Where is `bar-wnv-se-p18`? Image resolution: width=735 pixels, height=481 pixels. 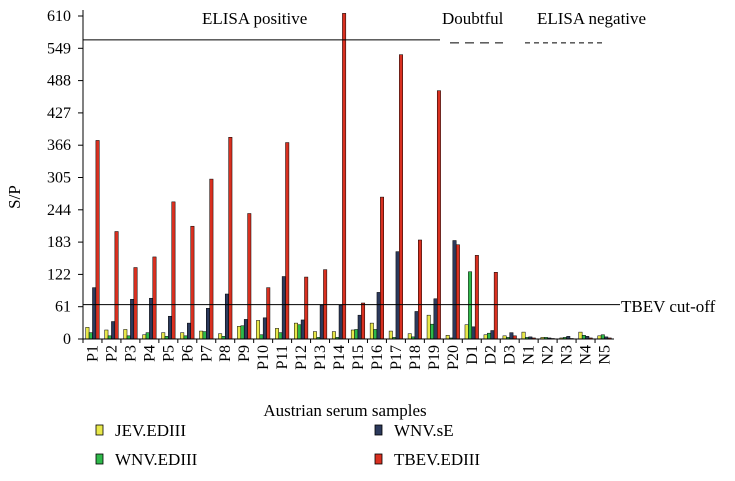 bar-wnv-se-p18 is located at coordinates (416, 325).